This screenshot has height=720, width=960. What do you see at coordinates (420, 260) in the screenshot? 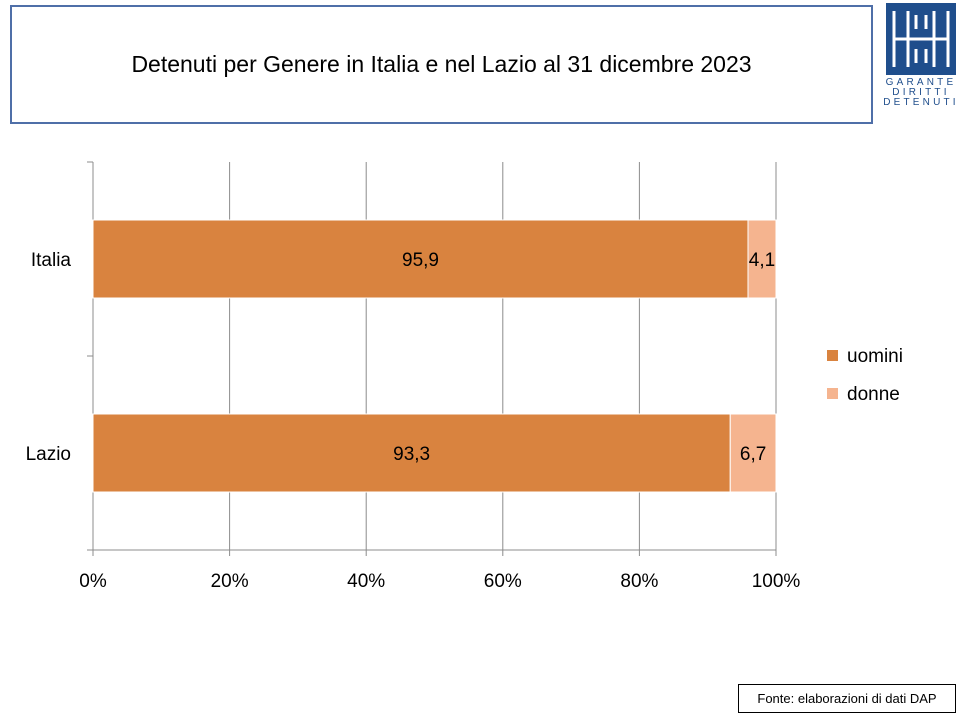
I see `data-label: 95,9` at bounding box center [420, 260].